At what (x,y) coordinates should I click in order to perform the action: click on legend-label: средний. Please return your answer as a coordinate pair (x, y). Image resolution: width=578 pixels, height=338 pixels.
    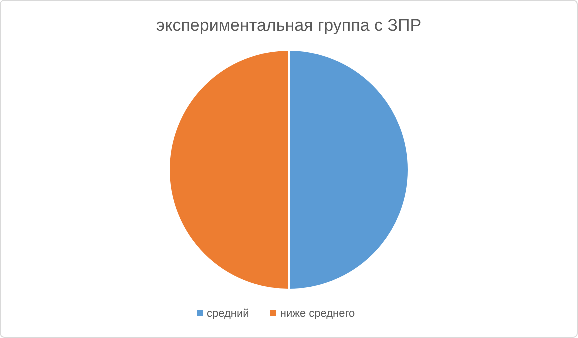
    Looking at the image, I should click on (228, 314).